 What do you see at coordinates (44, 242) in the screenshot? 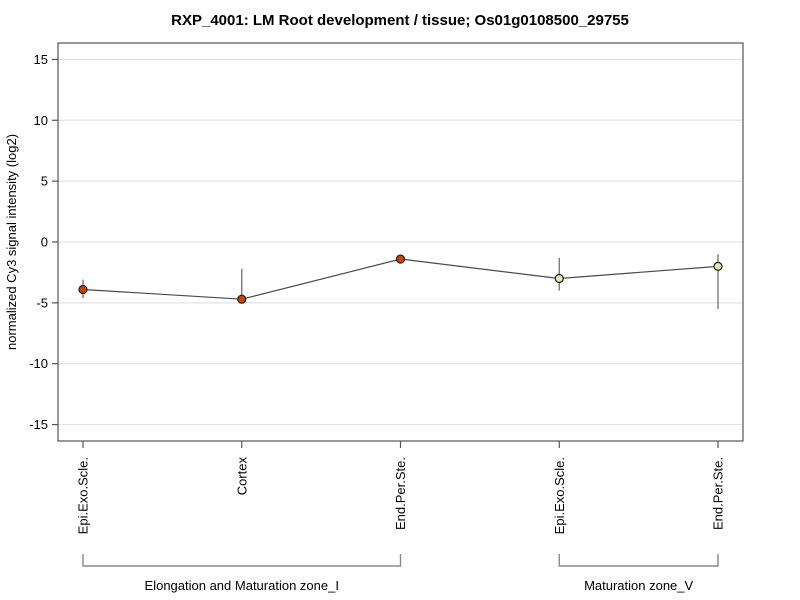
I see `y-tick-label: 0` at bounding box center [44, 242].